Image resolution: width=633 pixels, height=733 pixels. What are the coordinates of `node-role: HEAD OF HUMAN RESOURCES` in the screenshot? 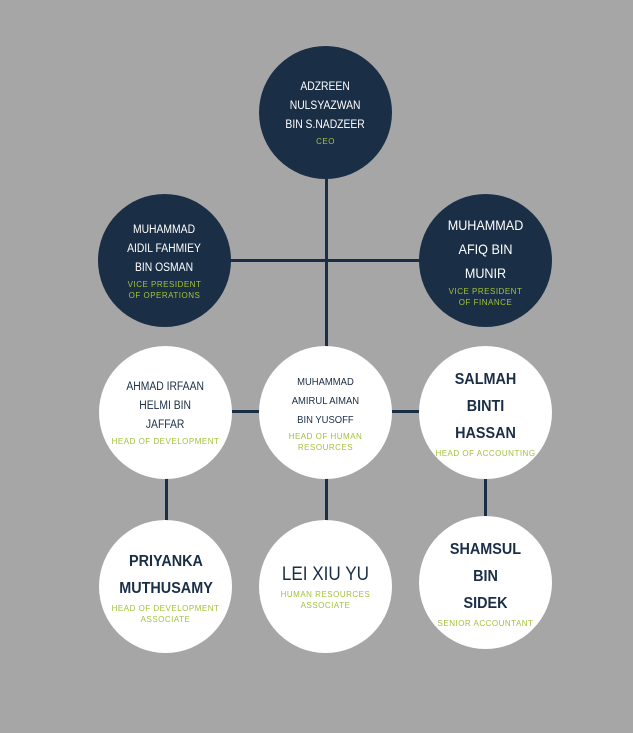 It's located at (325, 441).